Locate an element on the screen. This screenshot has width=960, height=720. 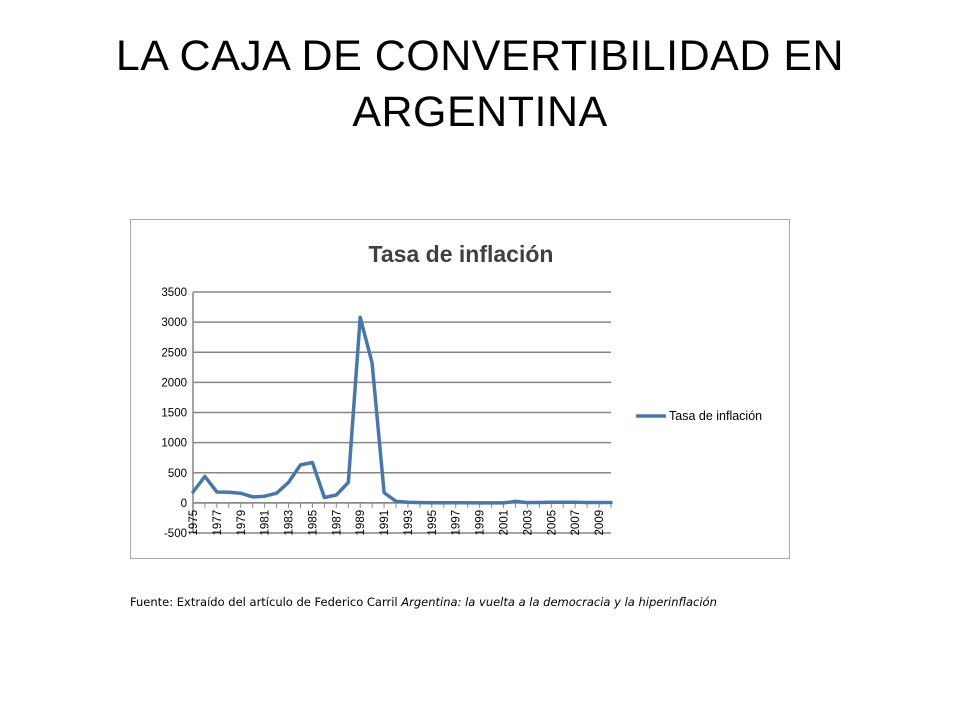
x-tick-label: 2001 is located at coordinates (505, 523).